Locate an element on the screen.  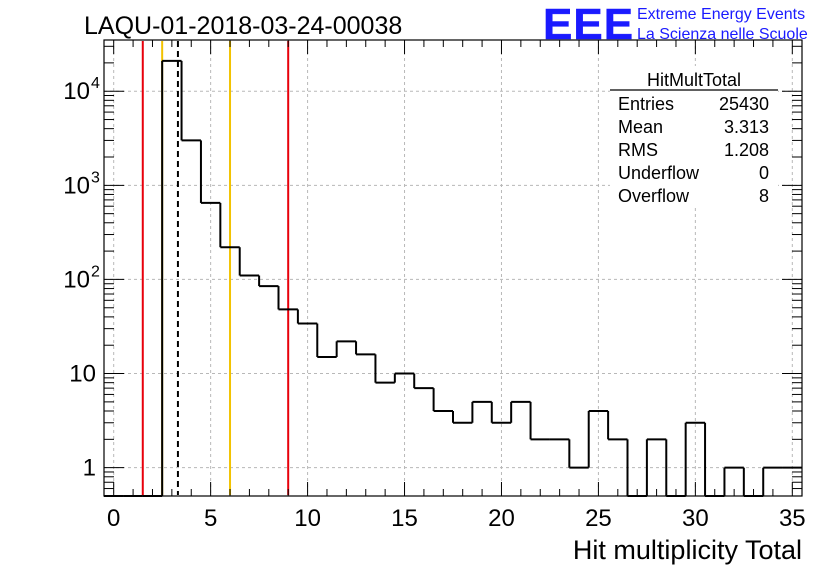
stats-label-overflow: Overflow is located at coordinates (654, 196).